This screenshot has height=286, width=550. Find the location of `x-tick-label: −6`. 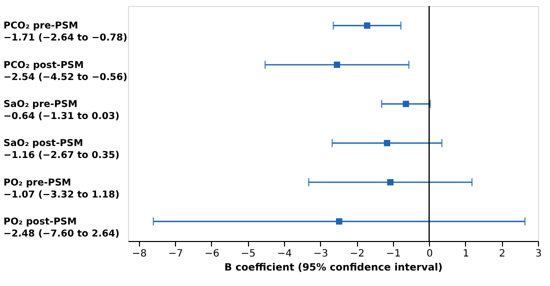

x-tick-label: −6 is located at coordinates (212, 254).